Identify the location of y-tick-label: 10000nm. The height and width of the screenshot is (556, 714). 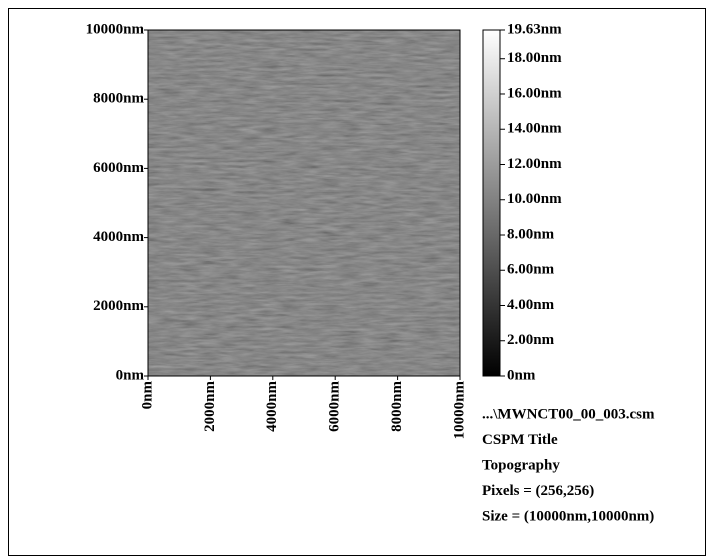
(115, 29).